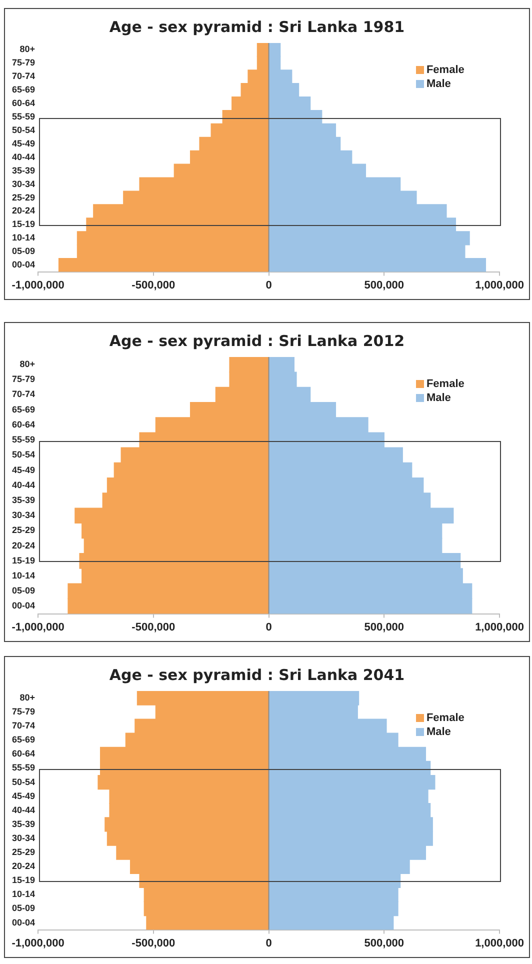 The width and height of the screenshot is (532, 964). I want to click on chart-title: Age - sex pyramid : Sri Lanka 2012, so click(257, 341).